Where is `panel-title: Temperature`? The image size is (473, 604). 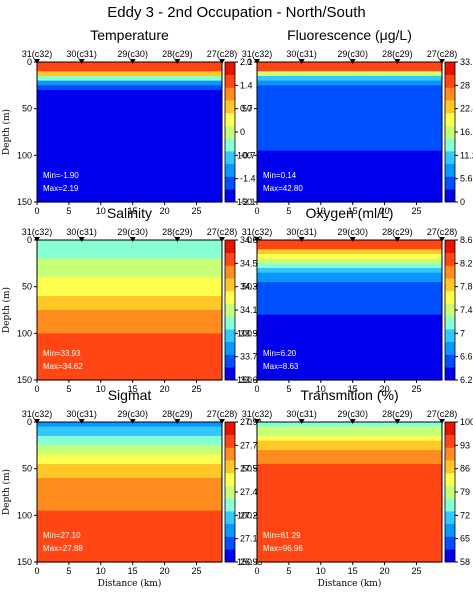 panel-title: Temperature is located at coordinates (129, 35).